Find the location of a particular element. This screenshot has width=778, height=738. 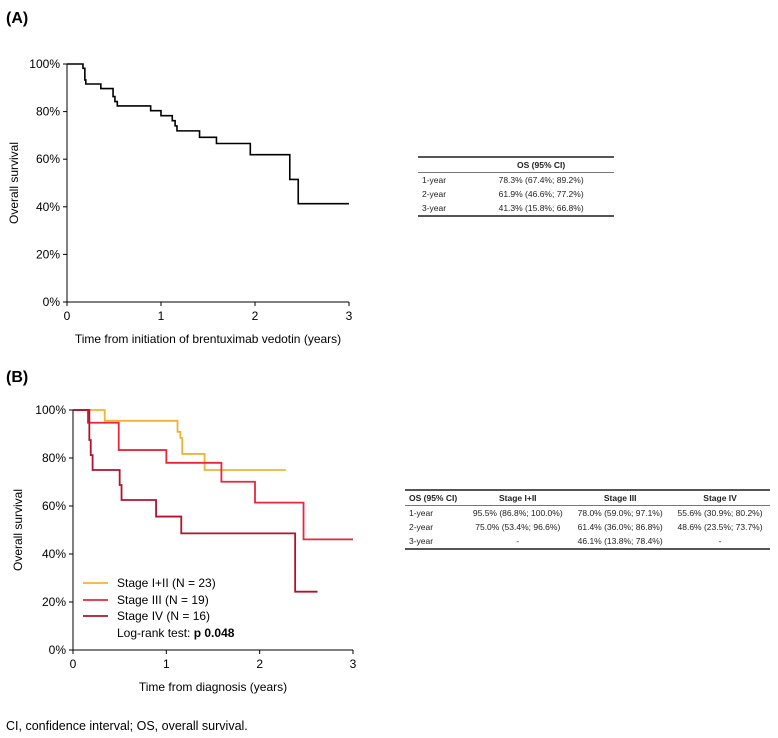

table-header-cell: Stage IV is located at coordinates (720, 498).